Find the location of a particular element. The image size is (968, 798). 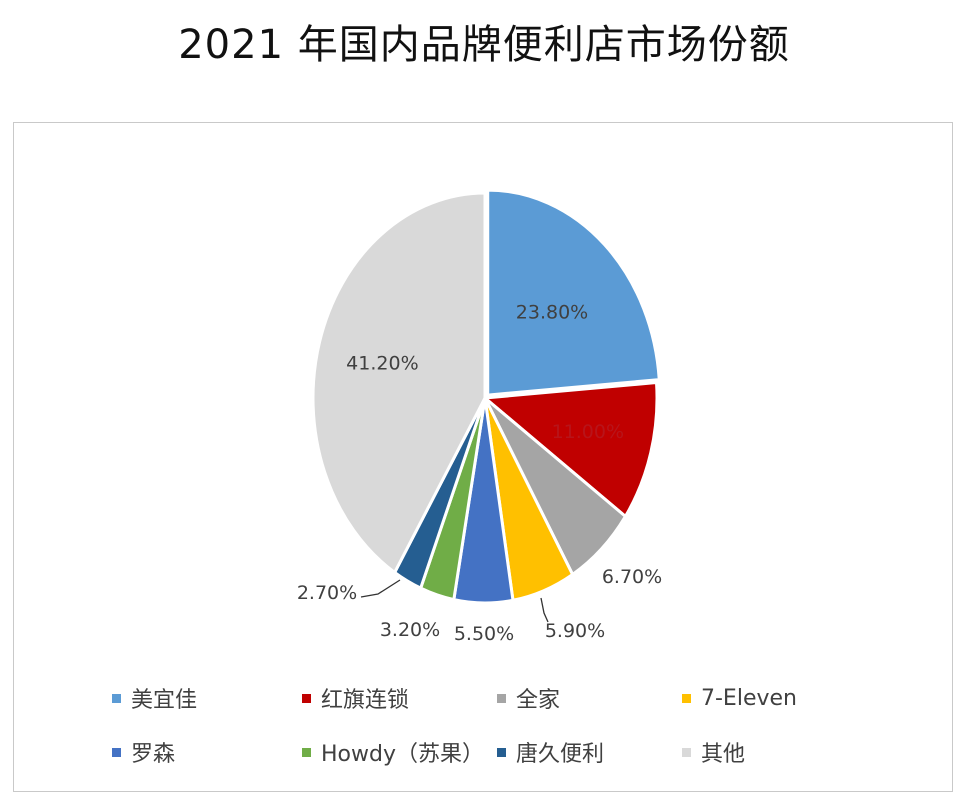

chart-title: 2021 年国内品牌便利店市场份额 is located at coordinates (484, 45).